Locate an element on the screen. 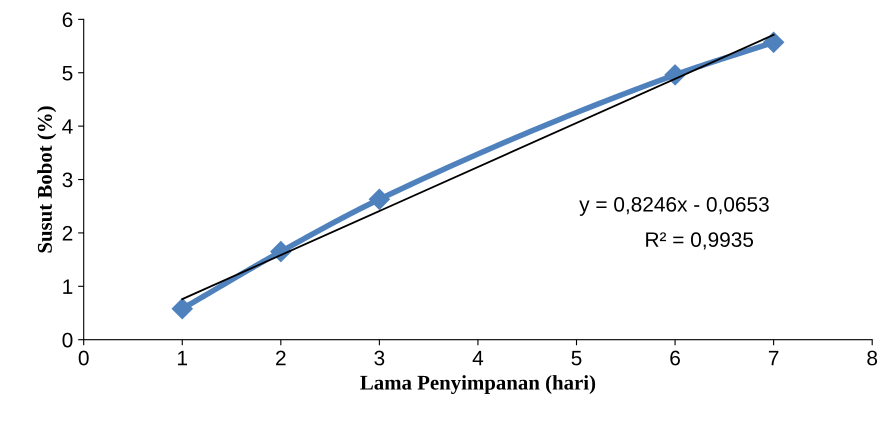 The image size is (881, 430). x-tick-label: 5 is located at coordinates (577, 358).